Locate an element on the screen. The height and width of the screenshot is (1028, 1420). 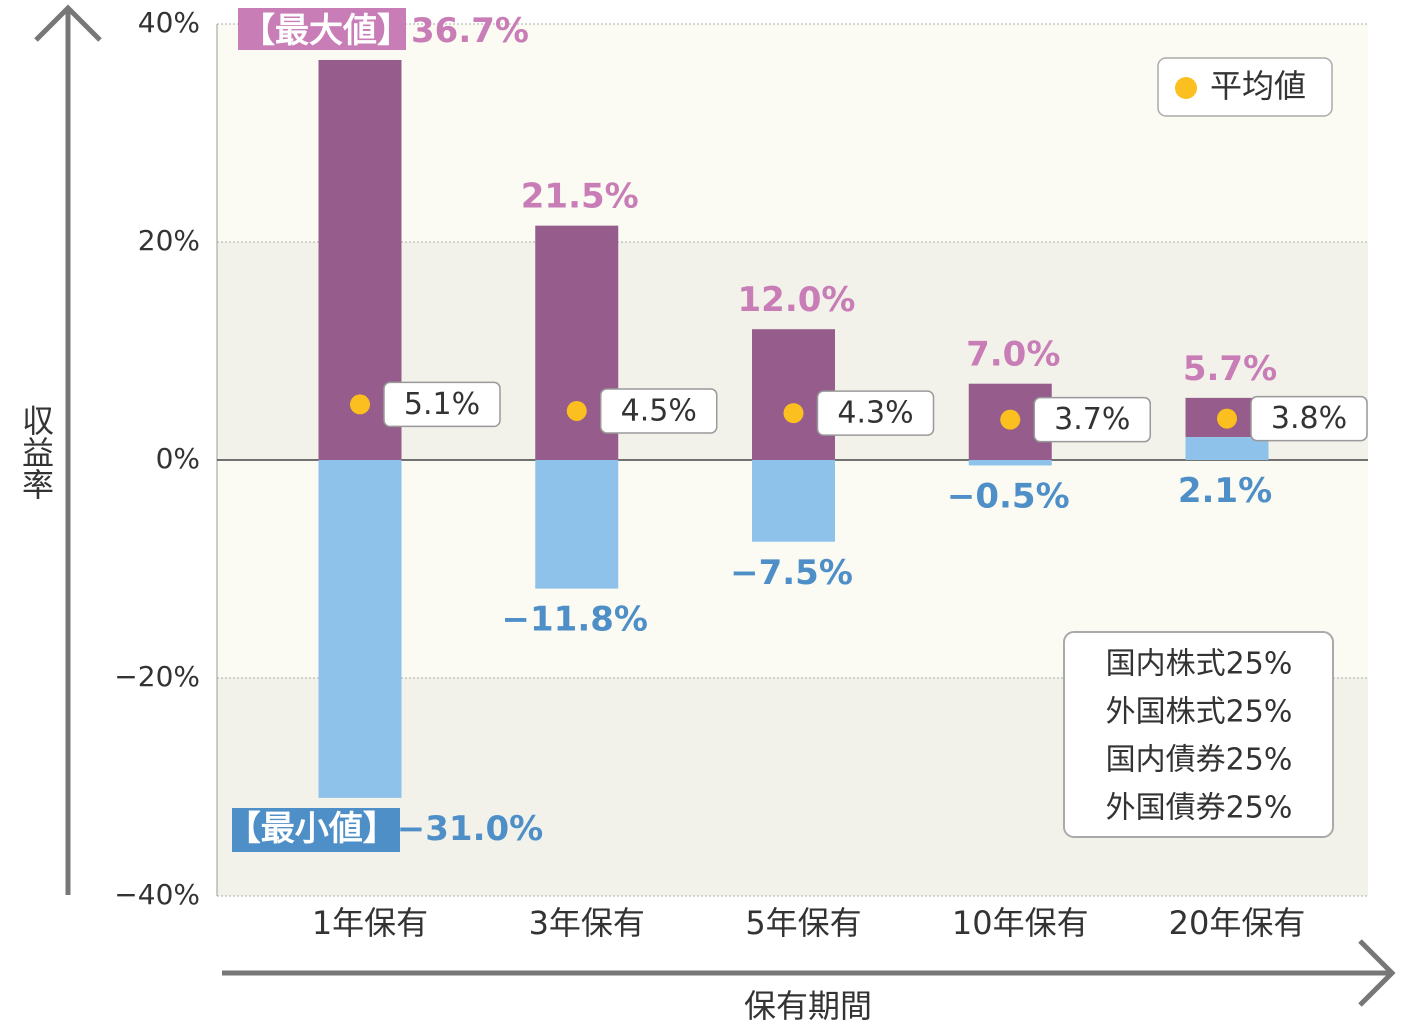
x-tick-label: 3年保有 is located at coordinates (587, 923).